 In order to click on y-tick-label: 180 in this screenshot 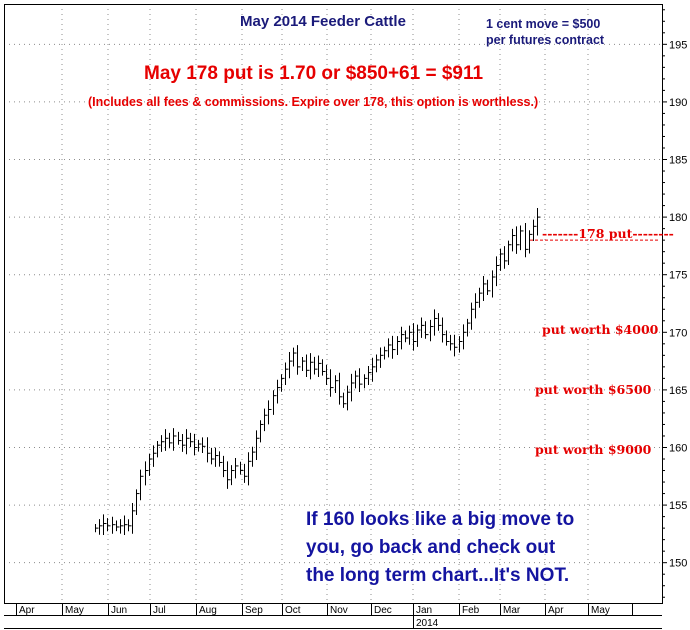, I will do `click(678, 218)`.